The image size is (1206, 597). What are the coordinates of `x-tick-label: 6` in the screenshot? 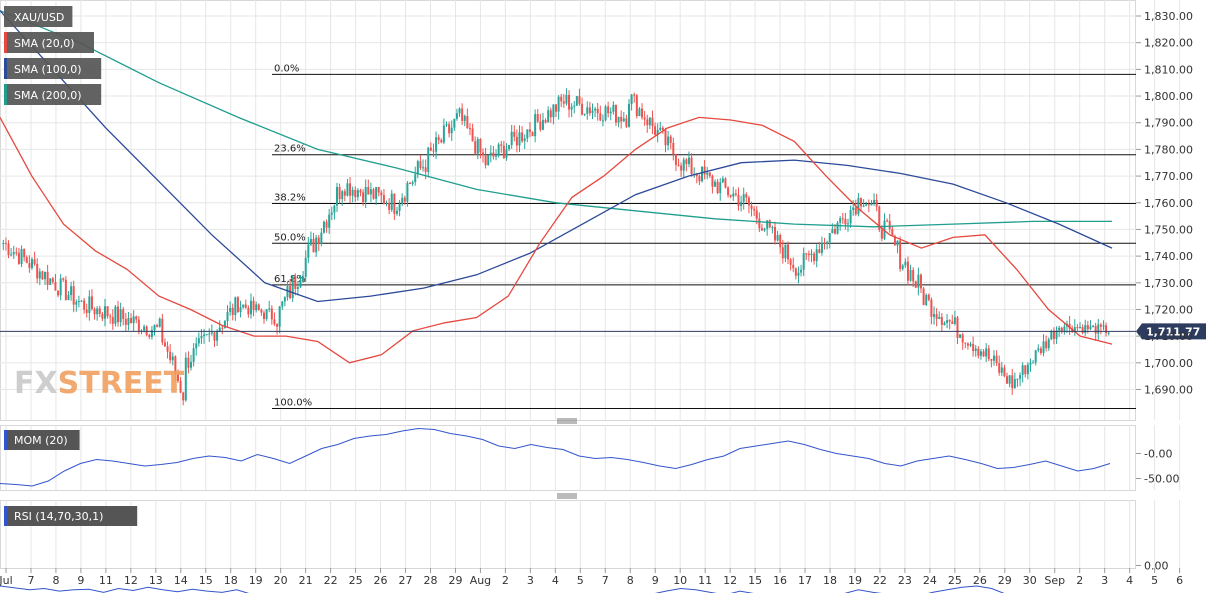 It's located at (1179, 580).